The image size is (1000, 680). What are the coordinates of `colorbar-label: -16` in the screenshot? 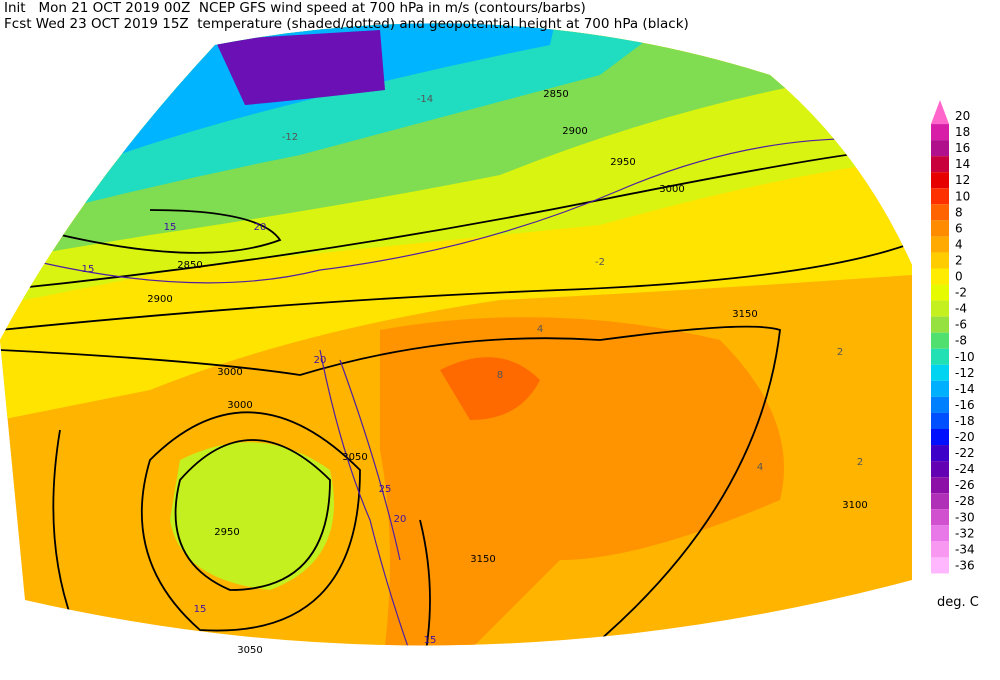 It's located at (965, 405).